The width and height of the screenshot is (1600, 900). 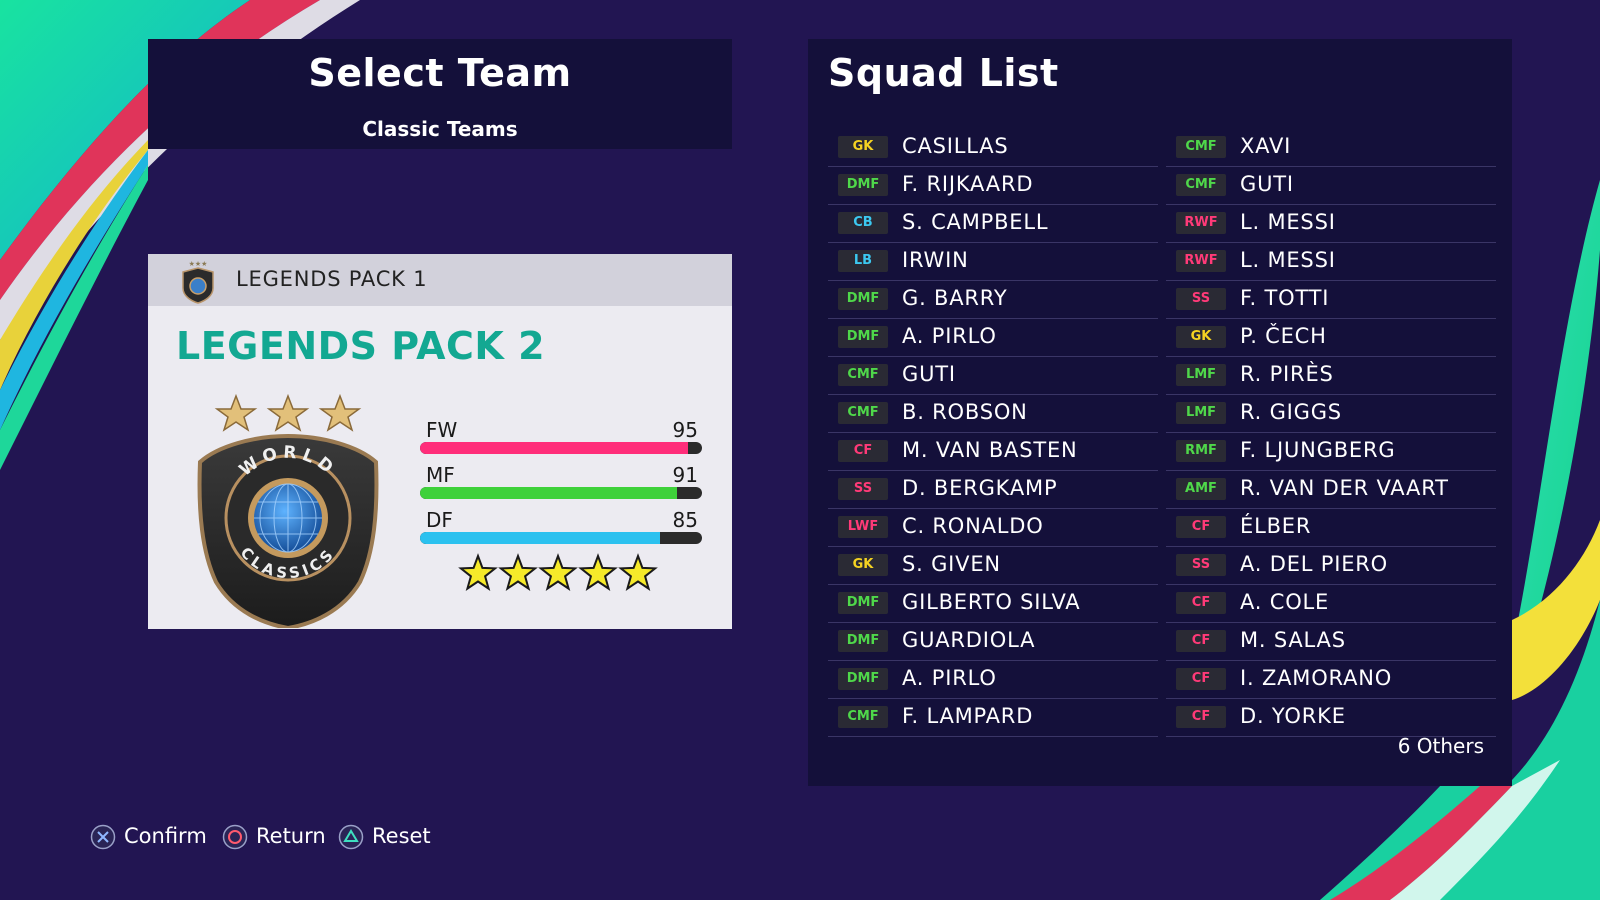 What do you see at coordinates (955, 298) in the screenshot?
I see `player-name: G. BARRY` at bounding box center [955, 298].